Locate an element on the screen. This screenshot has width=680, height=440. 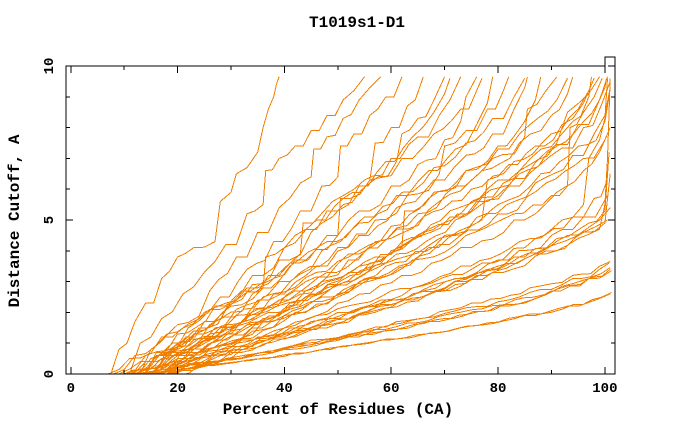
model-curve is located at coordinates (379, 333).